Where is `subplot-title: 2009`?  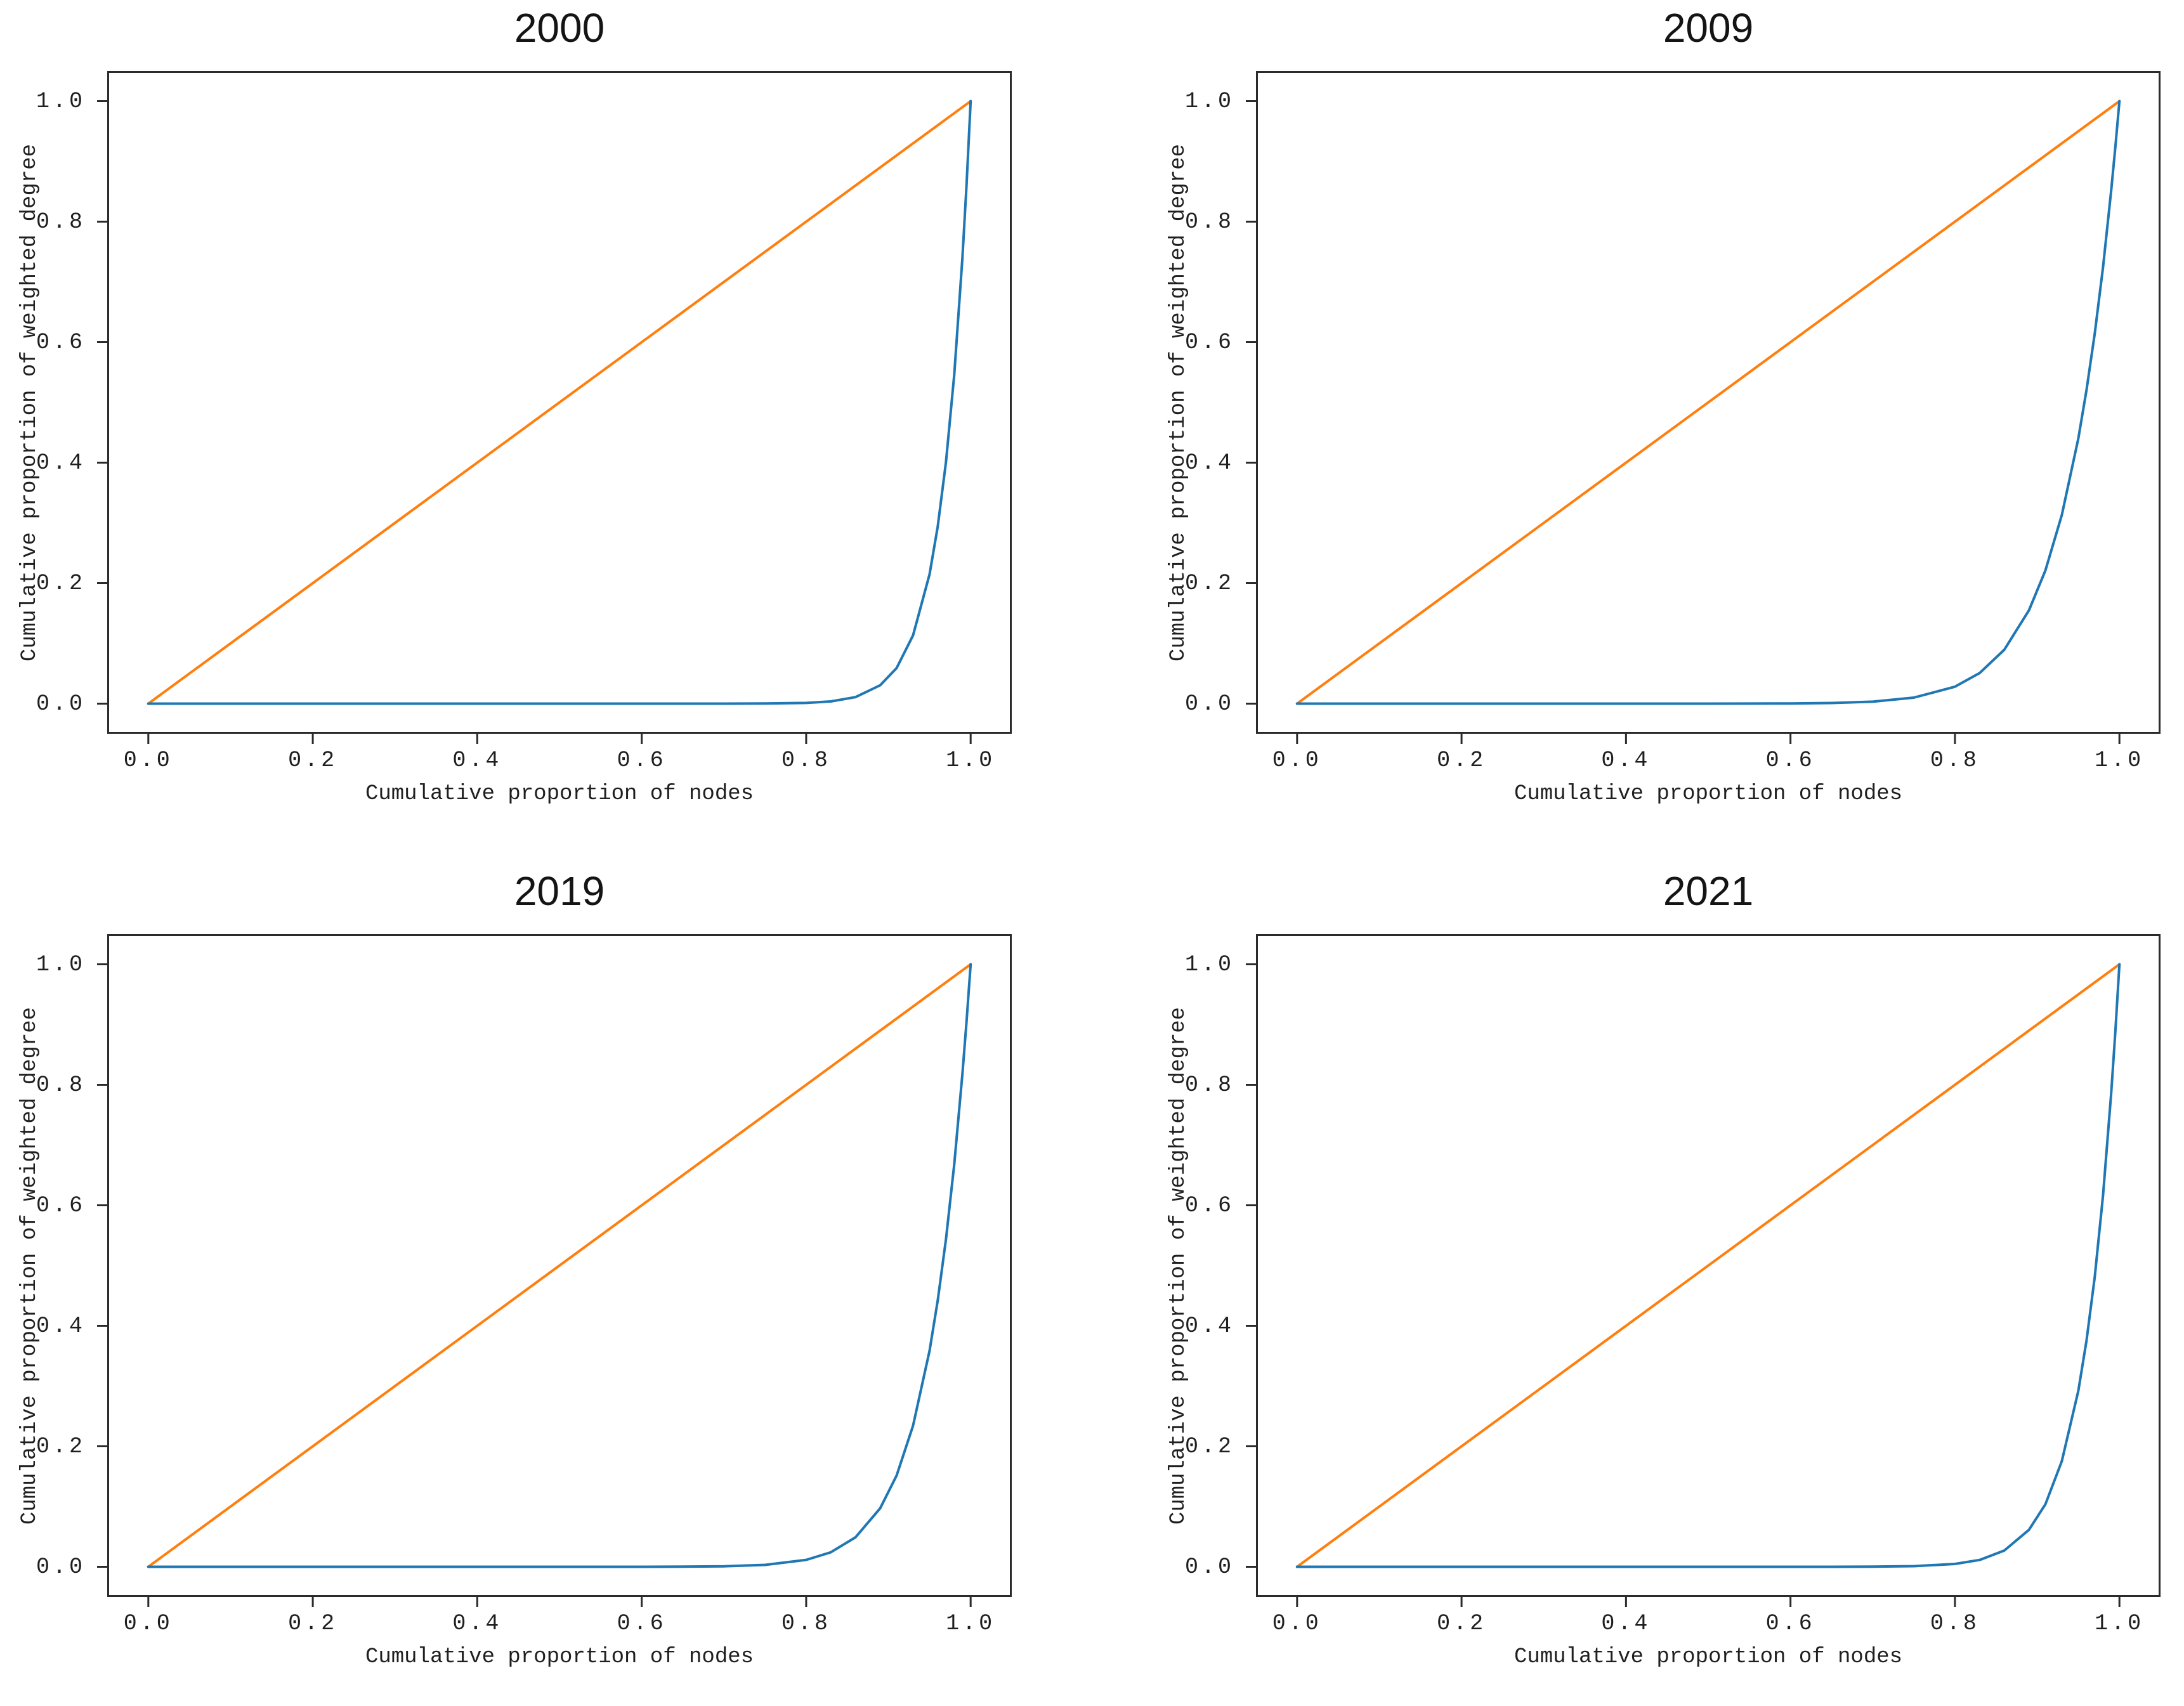
subplot-title: 2009 is located at coordinates (1708, 28).